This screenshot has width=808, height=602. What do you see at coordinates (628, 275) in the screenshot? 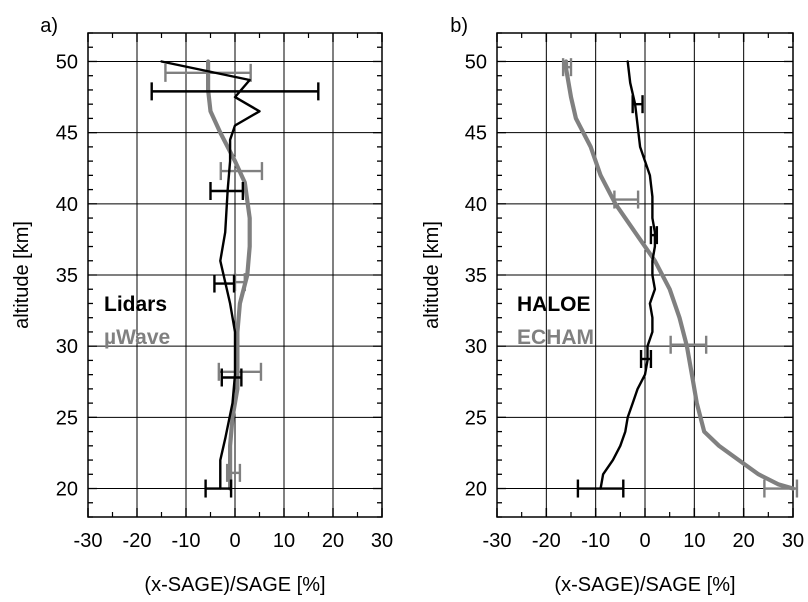
I see `series-line-haloe` at bounding box center [628, 275].